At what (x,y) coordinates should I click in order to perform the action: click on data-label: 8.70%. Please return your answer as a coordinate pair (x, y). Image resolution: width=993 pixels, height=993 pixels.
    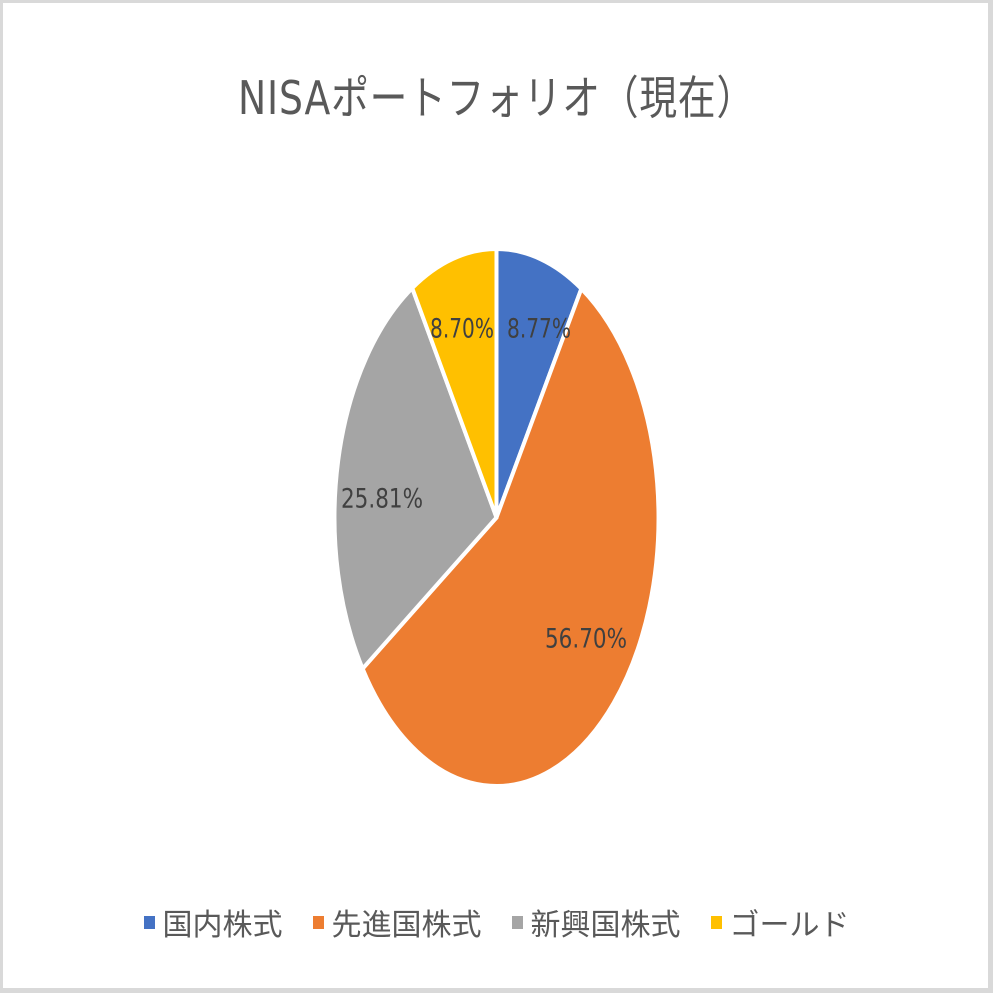
    Looking at the image, I should click on (462, 329).